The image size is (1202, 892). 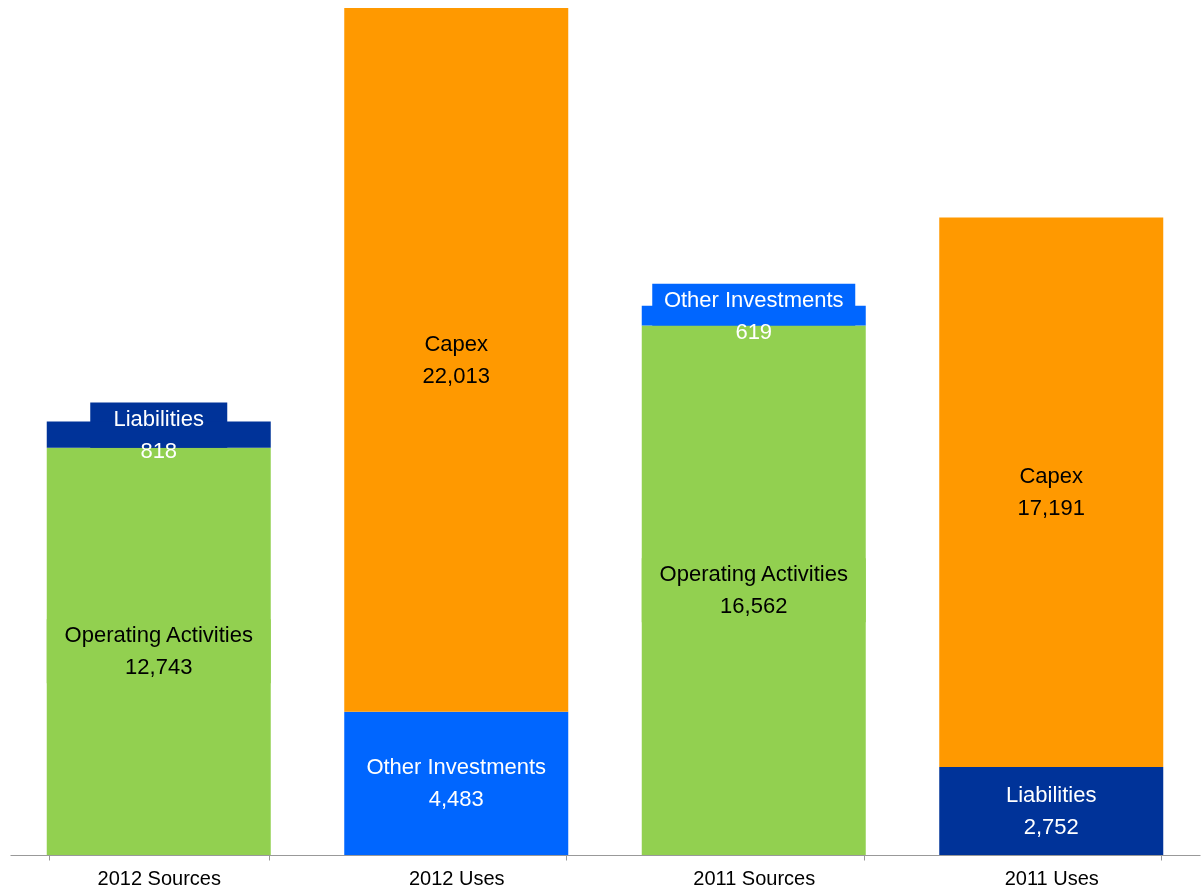 What do you see at coordinates (753, 574) in the screenshot?
I see `text: Operating Activities` at bounding box center [753, 574].